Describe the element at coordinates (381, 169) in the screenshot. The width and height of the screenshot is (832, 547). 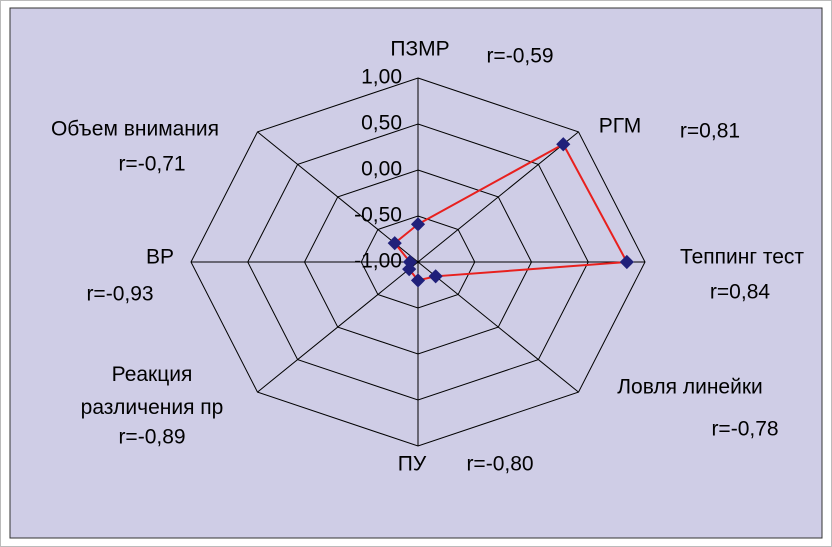
I see `r-tick-label: 0,00` at that location.